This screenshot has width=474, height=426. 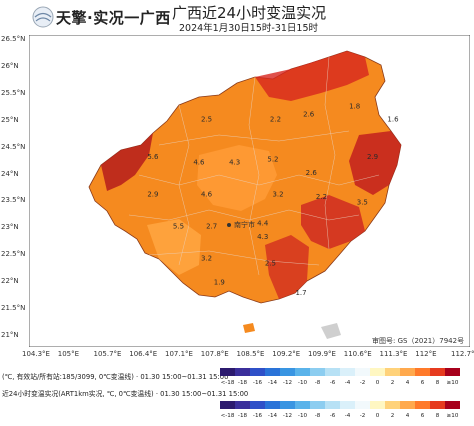 I want to click on hot-zone-southeast, so click(x=333, y=222).